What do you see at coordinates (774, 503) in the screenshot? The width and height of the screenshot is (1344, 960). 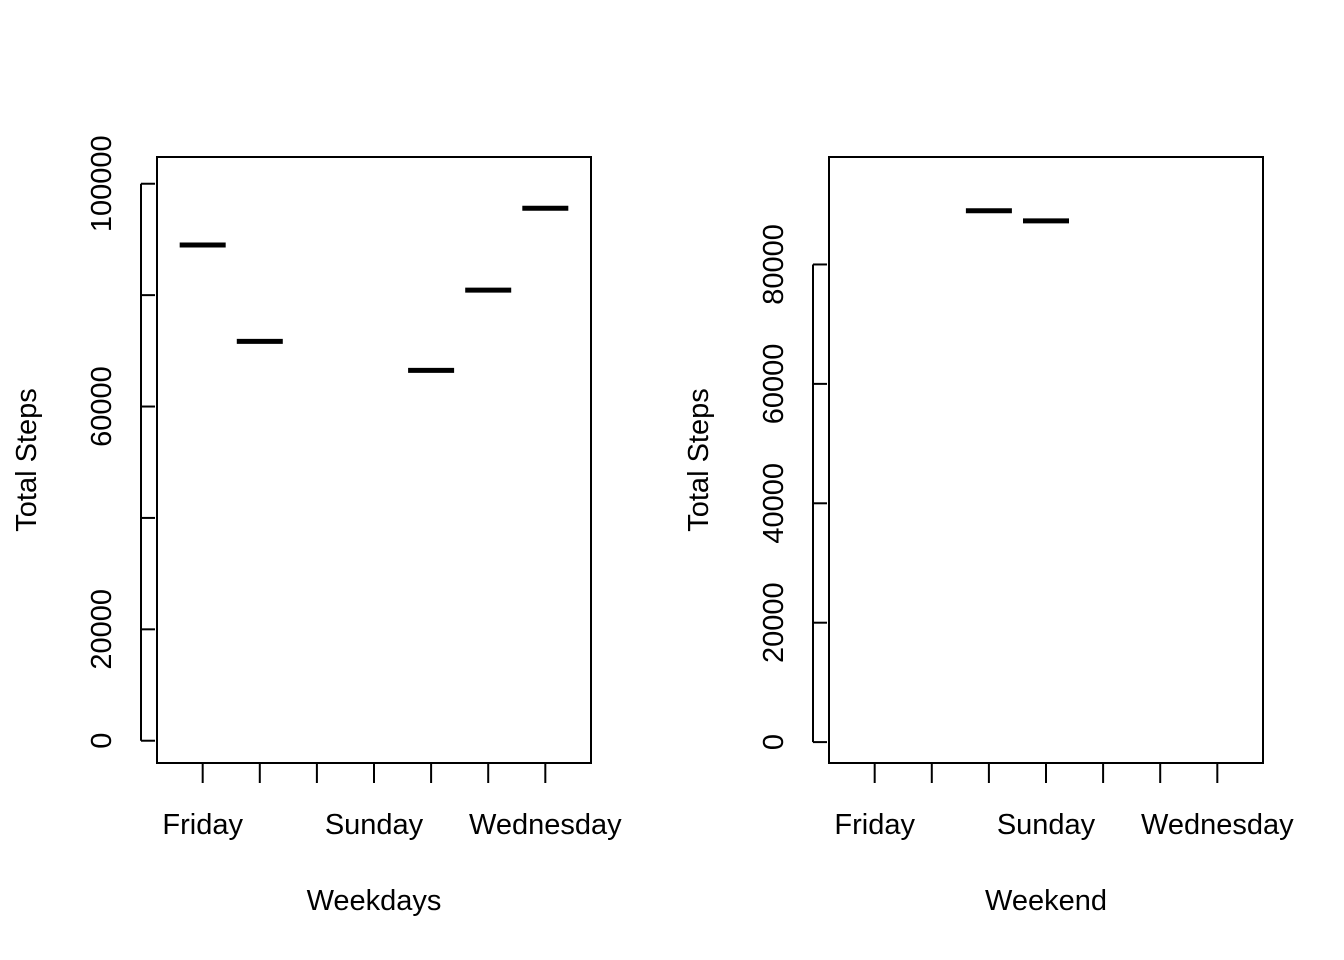 I see `y-tick-label: 40000` at bounding box center [774, 503].